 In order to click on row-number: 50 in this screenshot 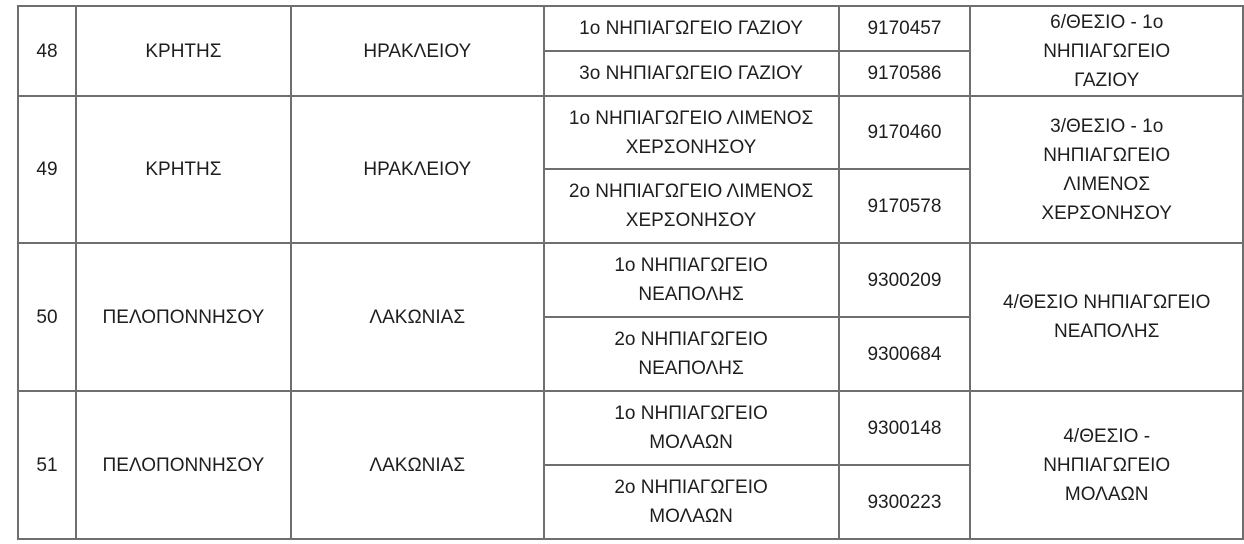, I will do `click(47, 317)`.